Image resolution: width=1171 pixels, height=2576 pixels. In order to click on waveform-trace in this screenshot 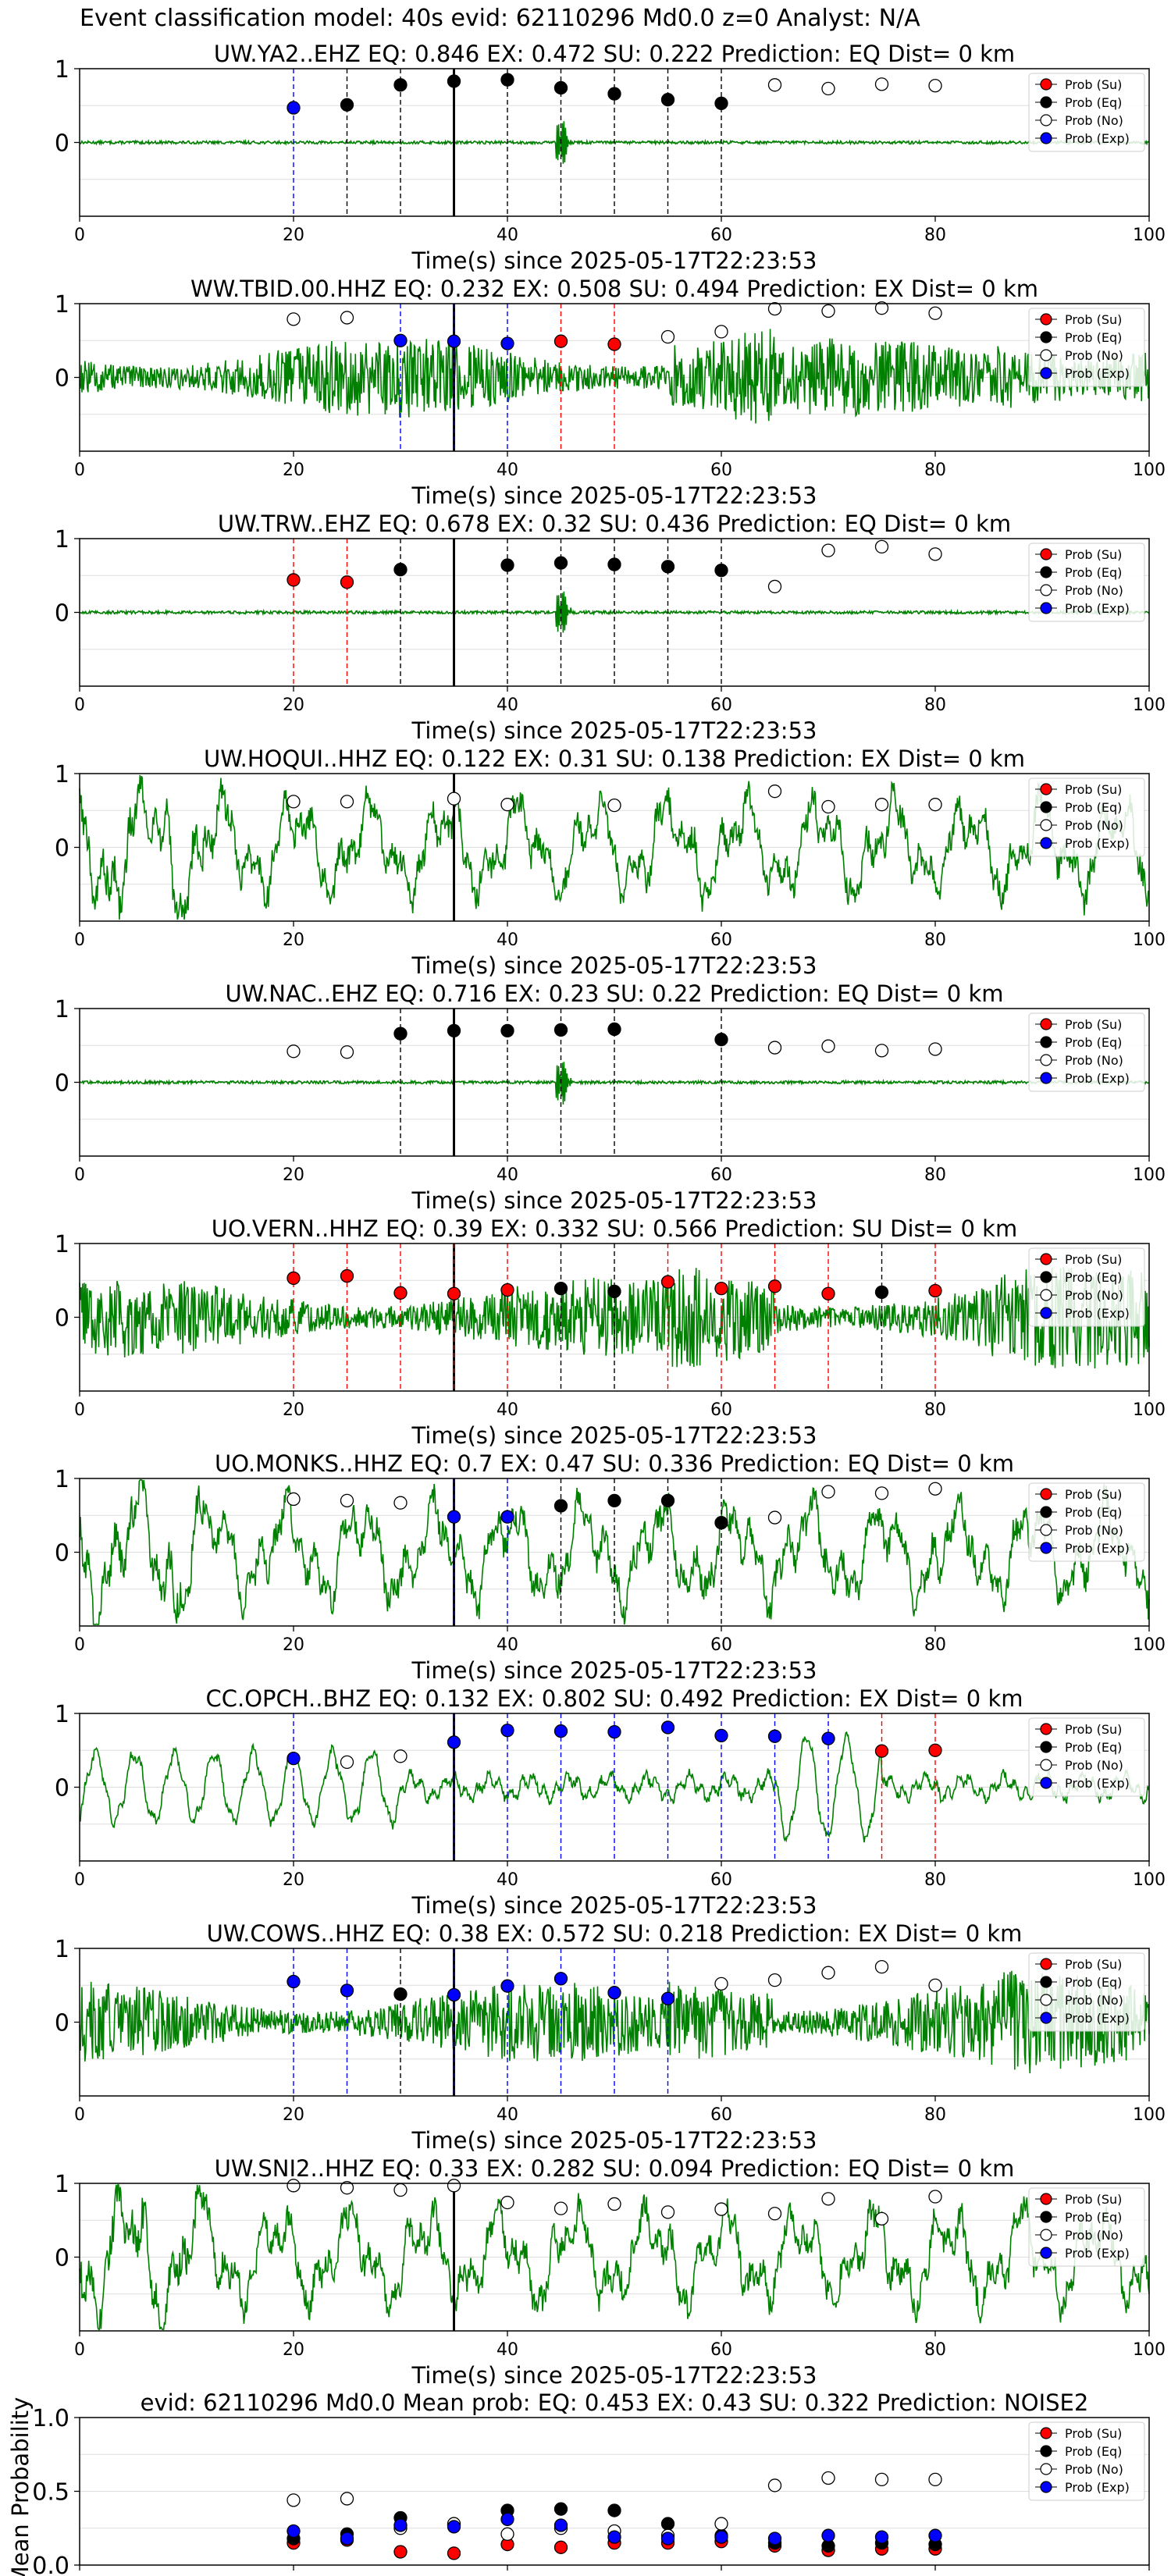, I will do `click(614, 2257)`.